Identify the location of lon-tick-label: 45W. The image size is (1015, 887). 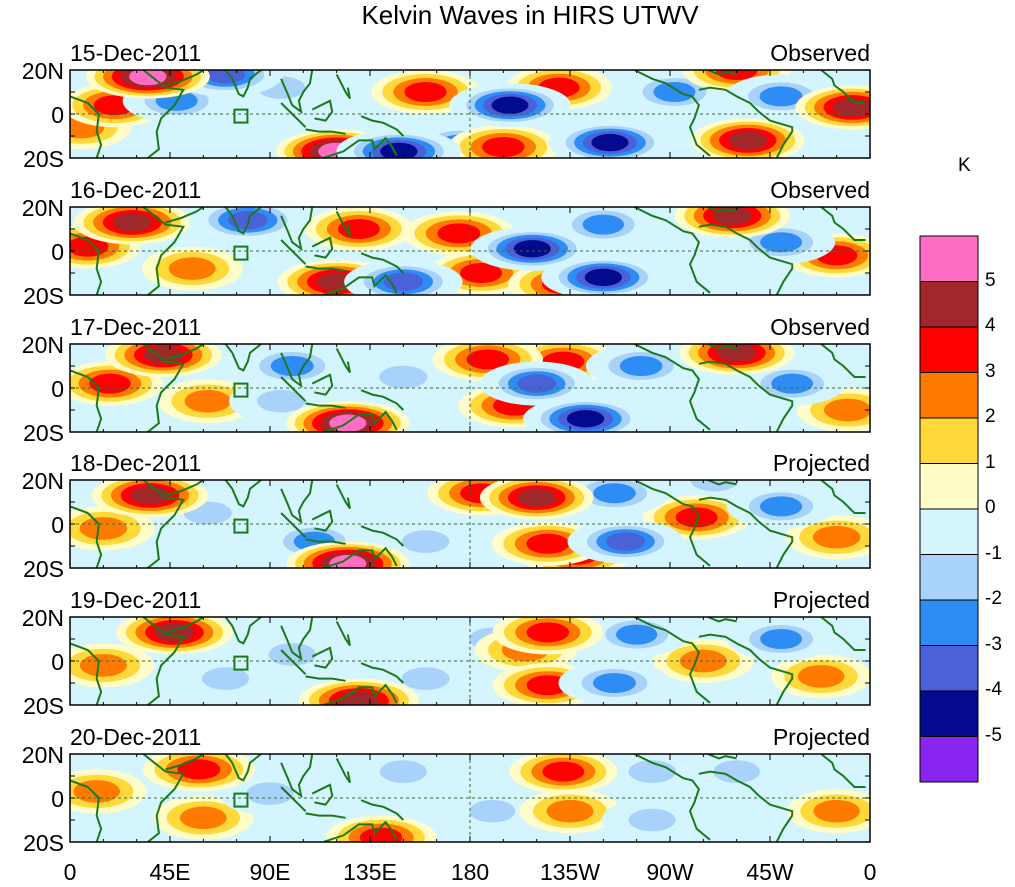
(770, 872).